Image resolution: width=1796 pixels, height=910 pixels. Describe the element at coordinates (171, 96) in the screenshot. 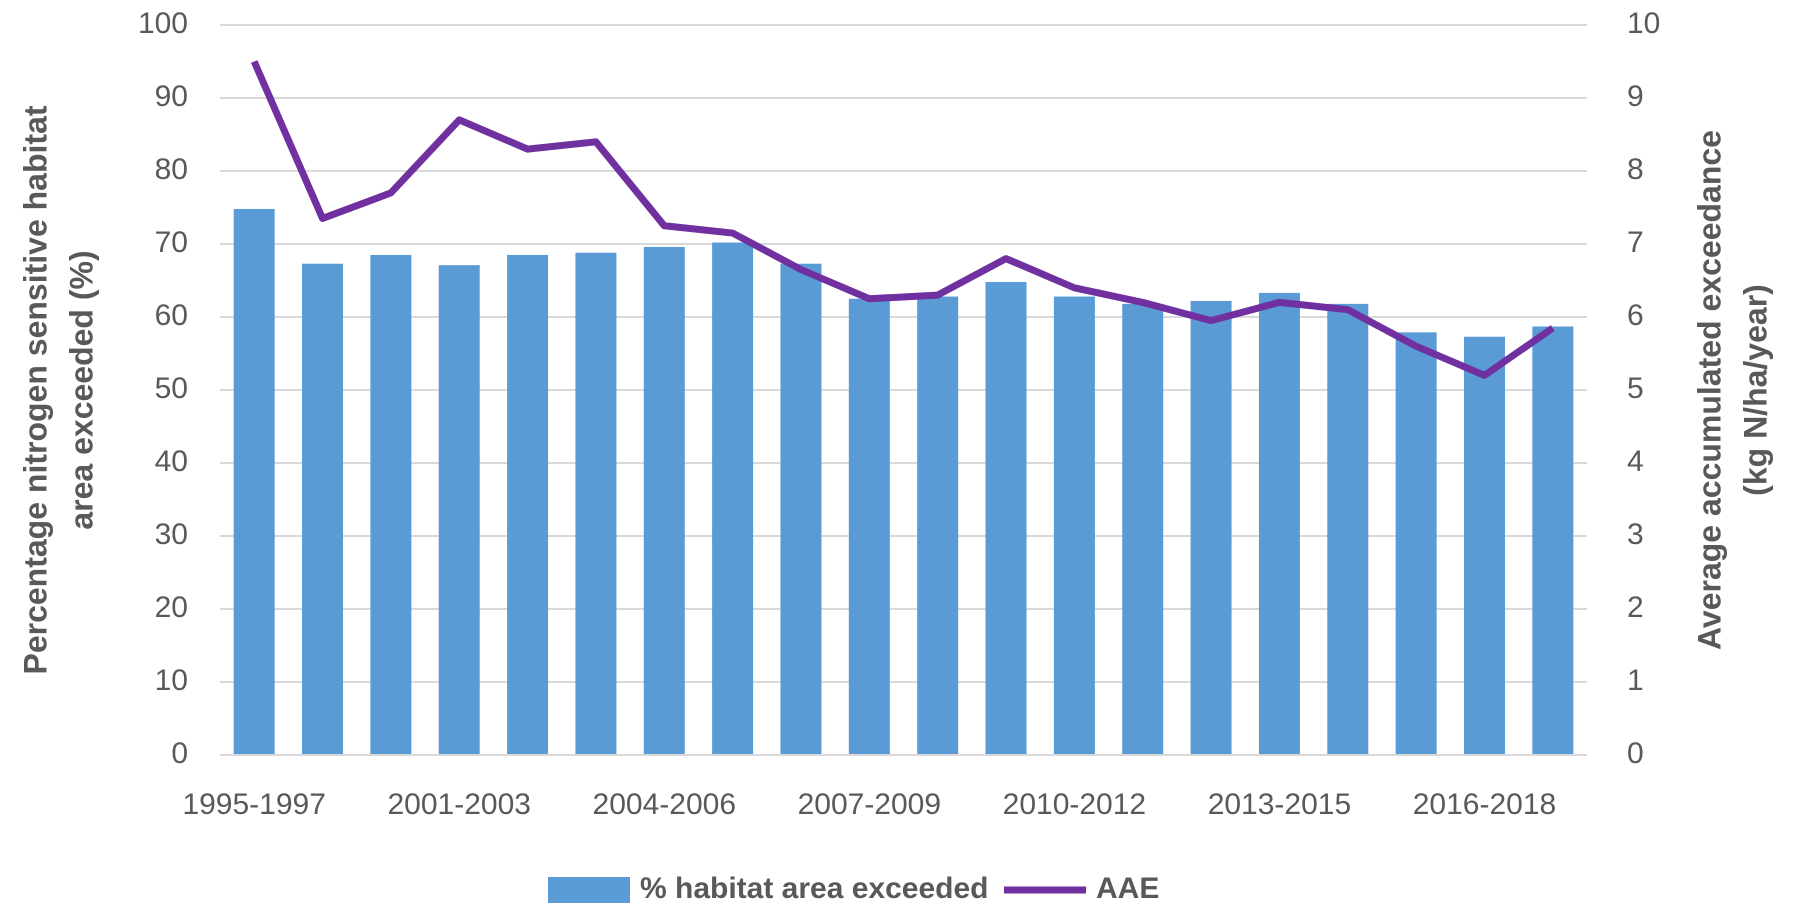

I see `y-tick-label: 90` at that location.